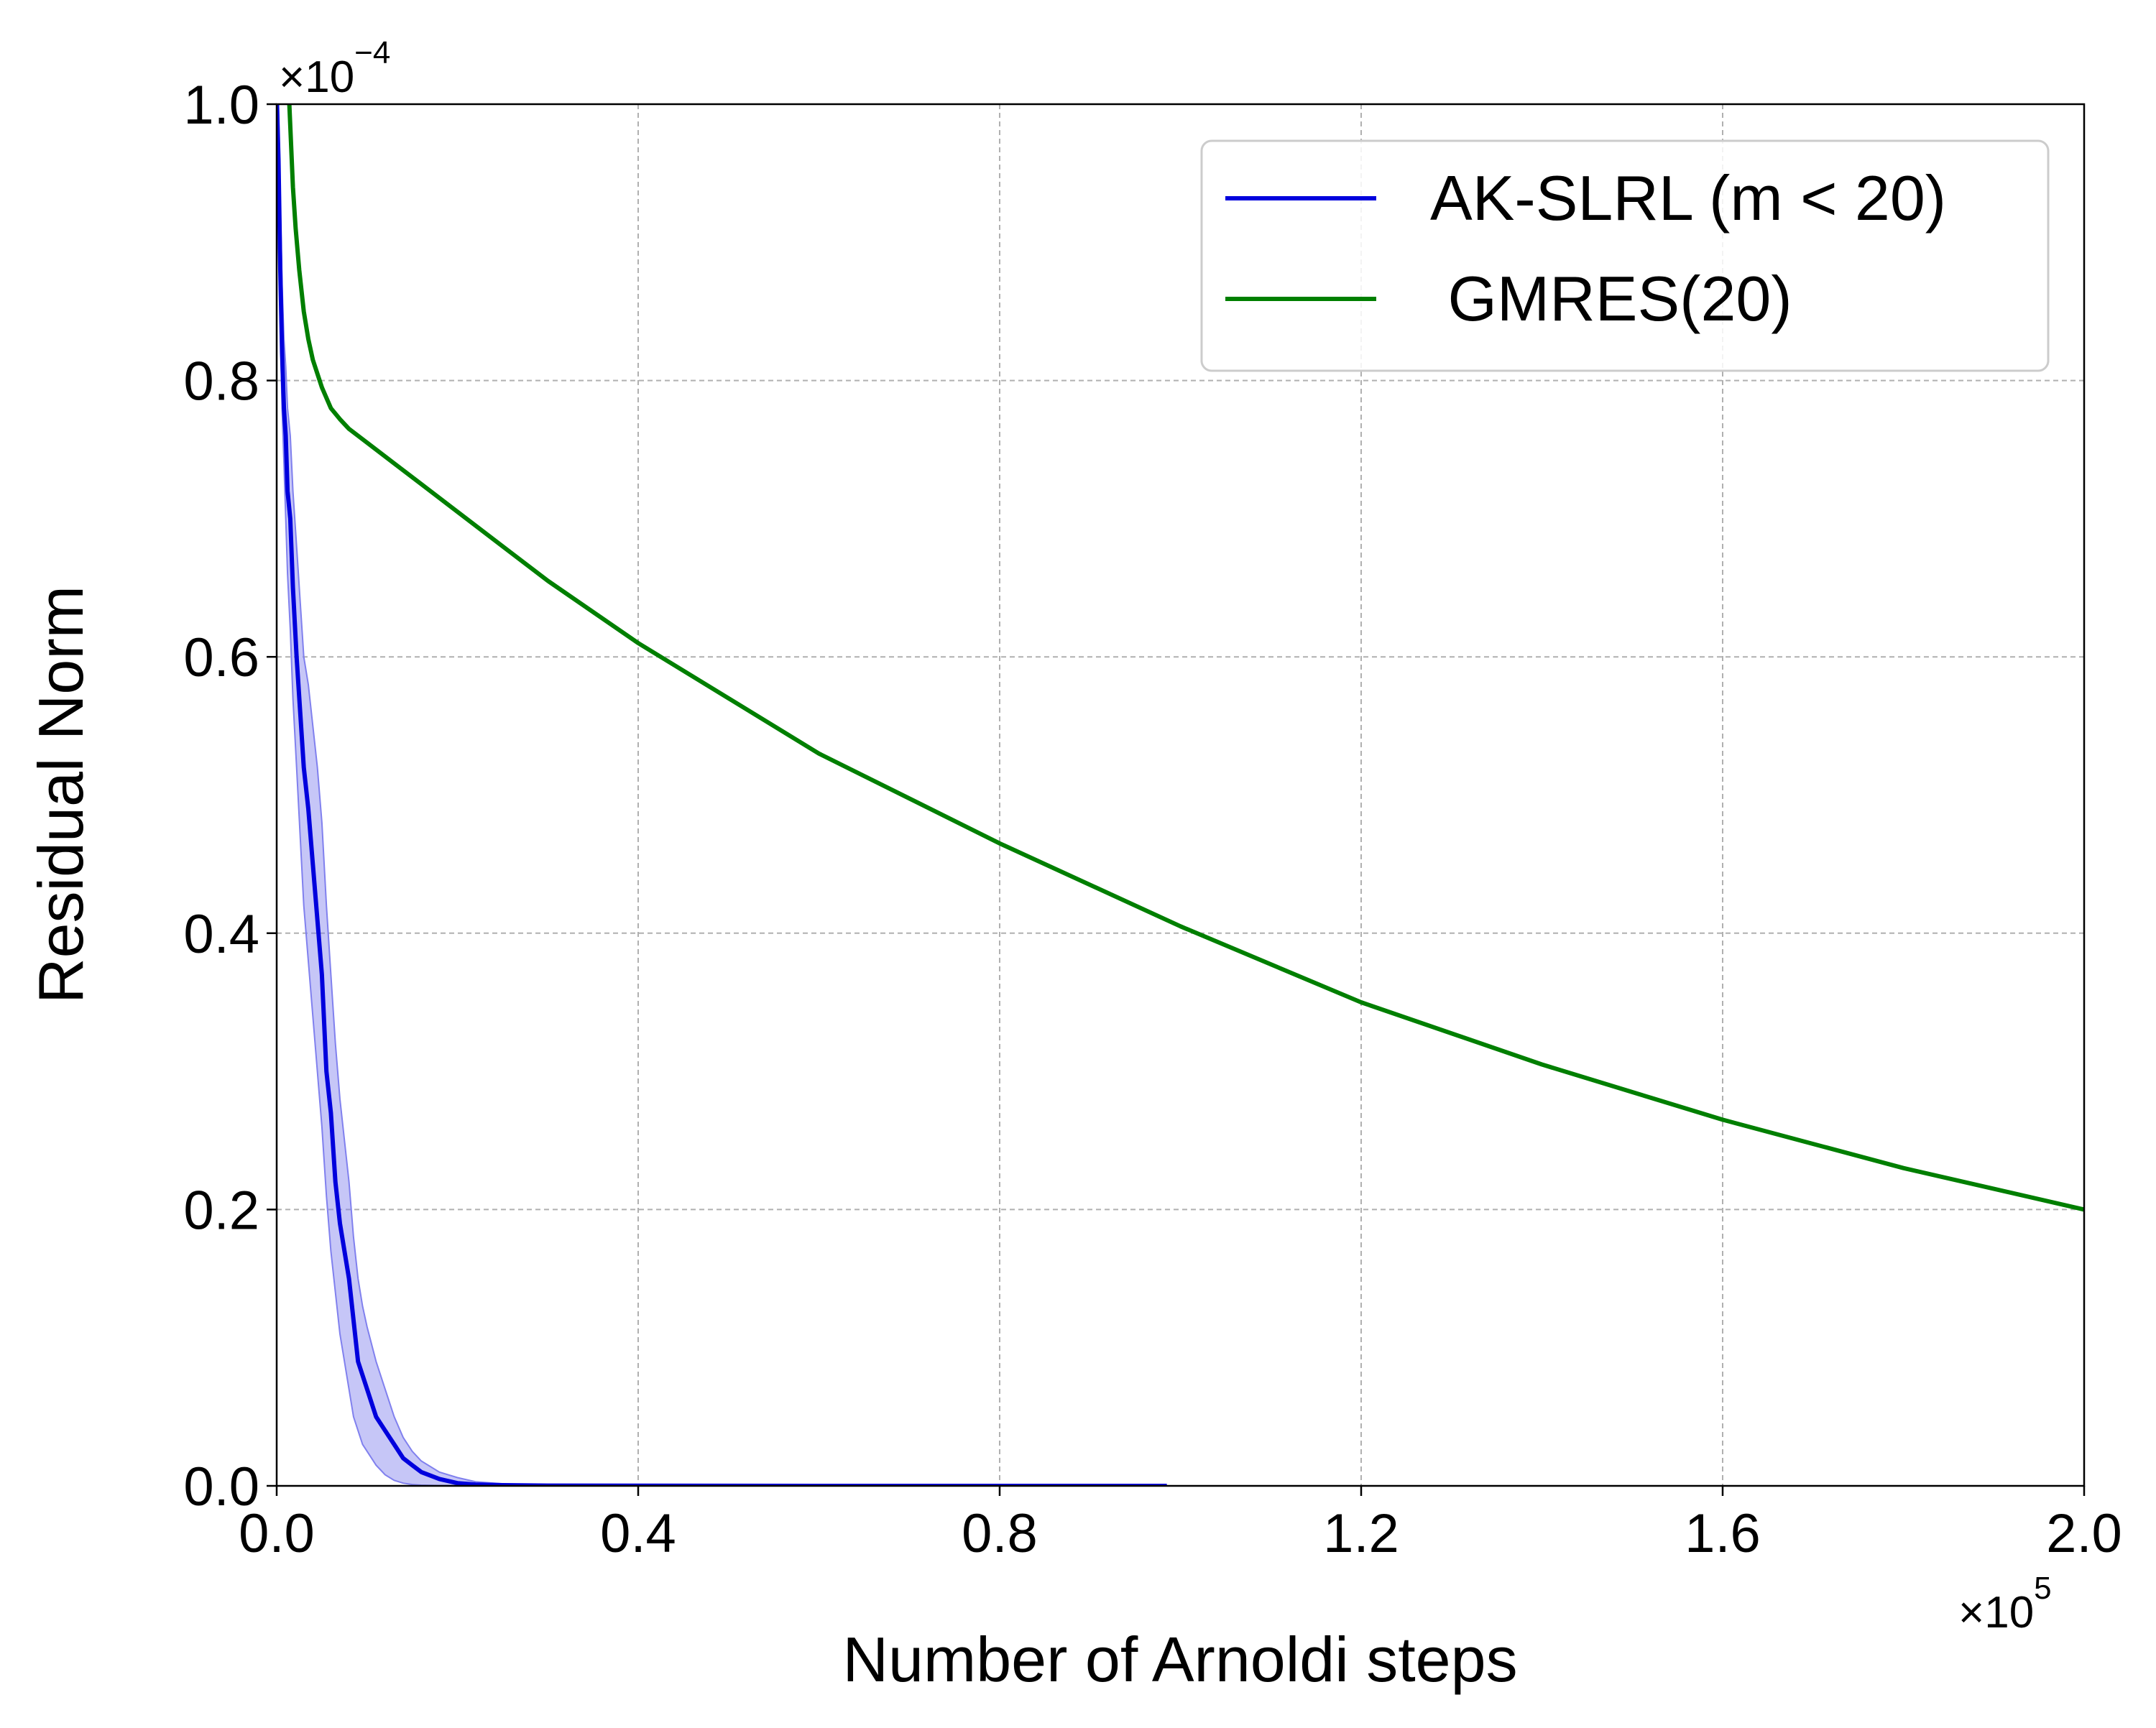 The width and height of the screenshot is (2156, 1728). I want to click on x-tick-label: 0.0, so click(277, 1533).